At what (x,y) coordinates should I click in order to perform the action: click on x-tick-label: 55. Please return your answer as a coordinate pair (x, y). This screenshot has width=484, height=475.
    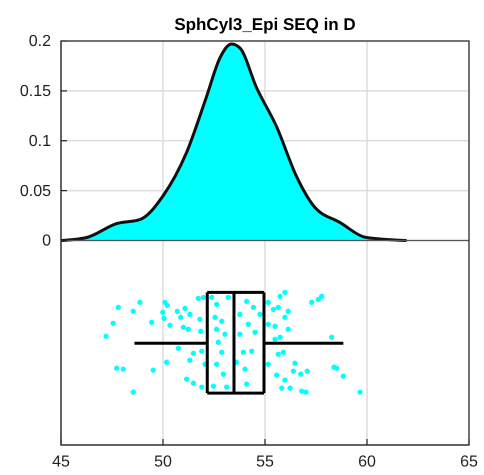
    Looking at the image, I should click on (265, 461).